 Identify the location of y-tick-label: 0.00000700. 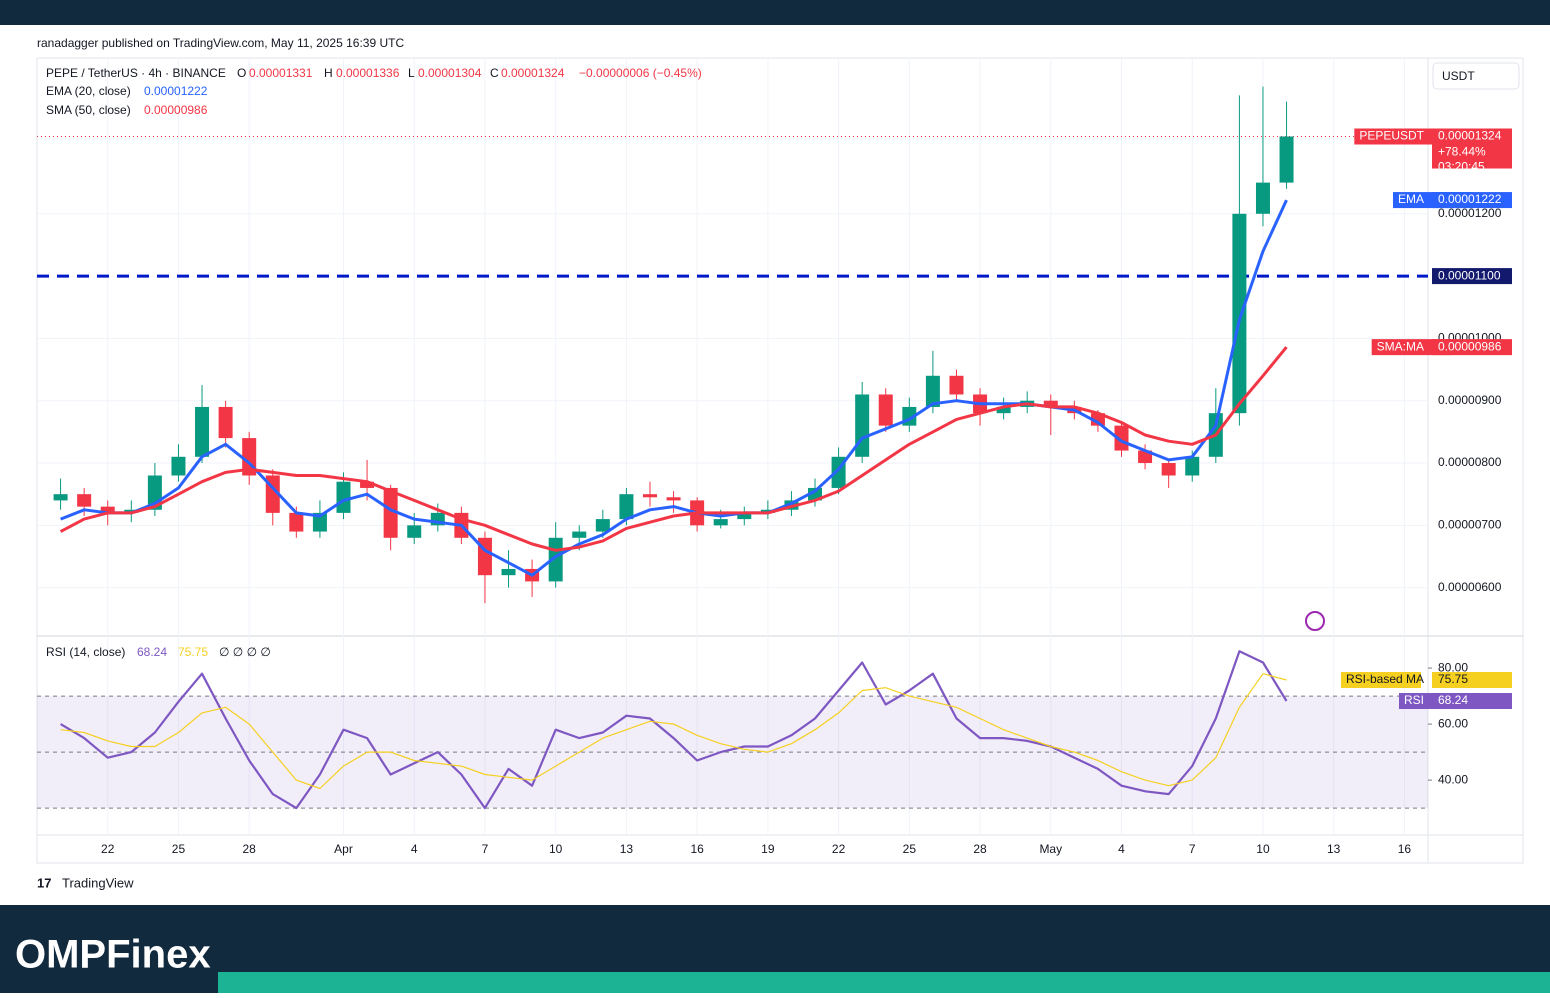
(1470, 525).